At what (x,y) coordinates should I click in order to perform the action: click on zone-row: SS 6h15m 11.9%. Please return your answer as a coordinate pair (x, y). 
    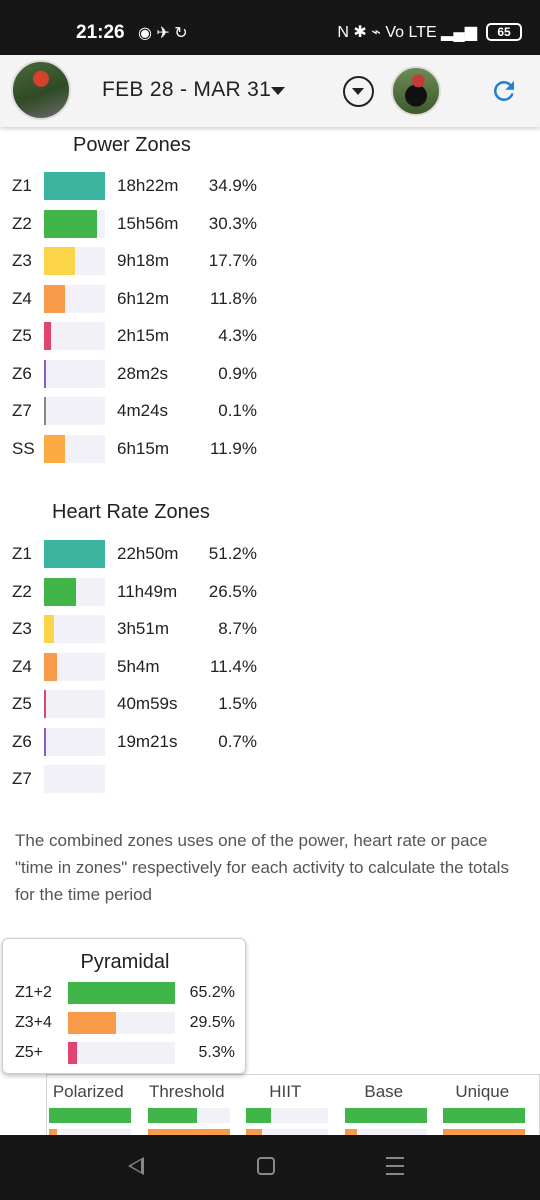
    Looking at the image, I should click on (150, 449).